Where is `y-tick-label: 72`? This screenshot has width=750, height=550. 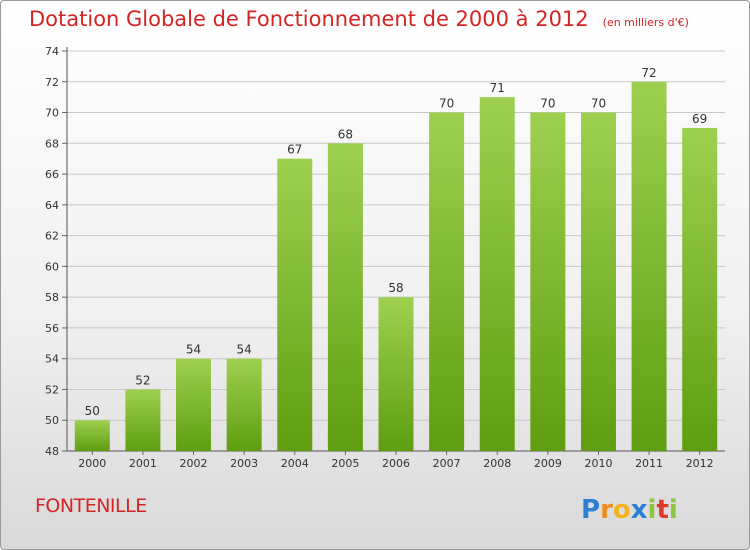 y-tick-label: 72 is located at coordinates (52, 82).